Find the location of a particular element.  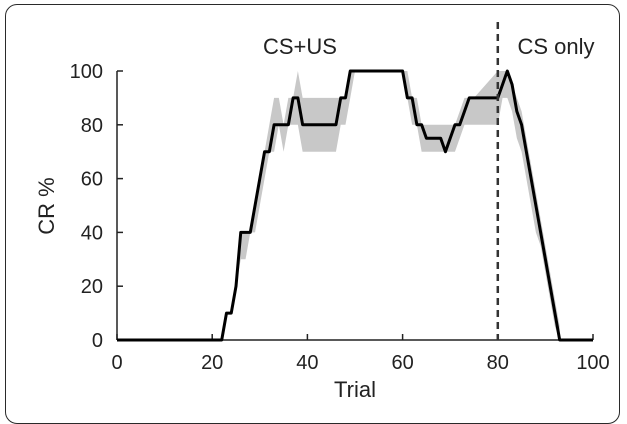

y-tick-label: 40 is located at coordinates (92, 233).